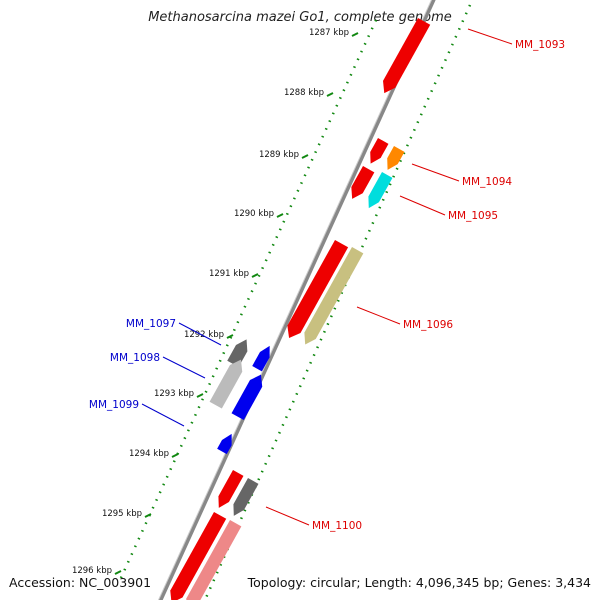  What do you see at coordinates (135, 358) in the screenshot?
I see `gene-label: MM_1098` at bounding box center [135, 358].